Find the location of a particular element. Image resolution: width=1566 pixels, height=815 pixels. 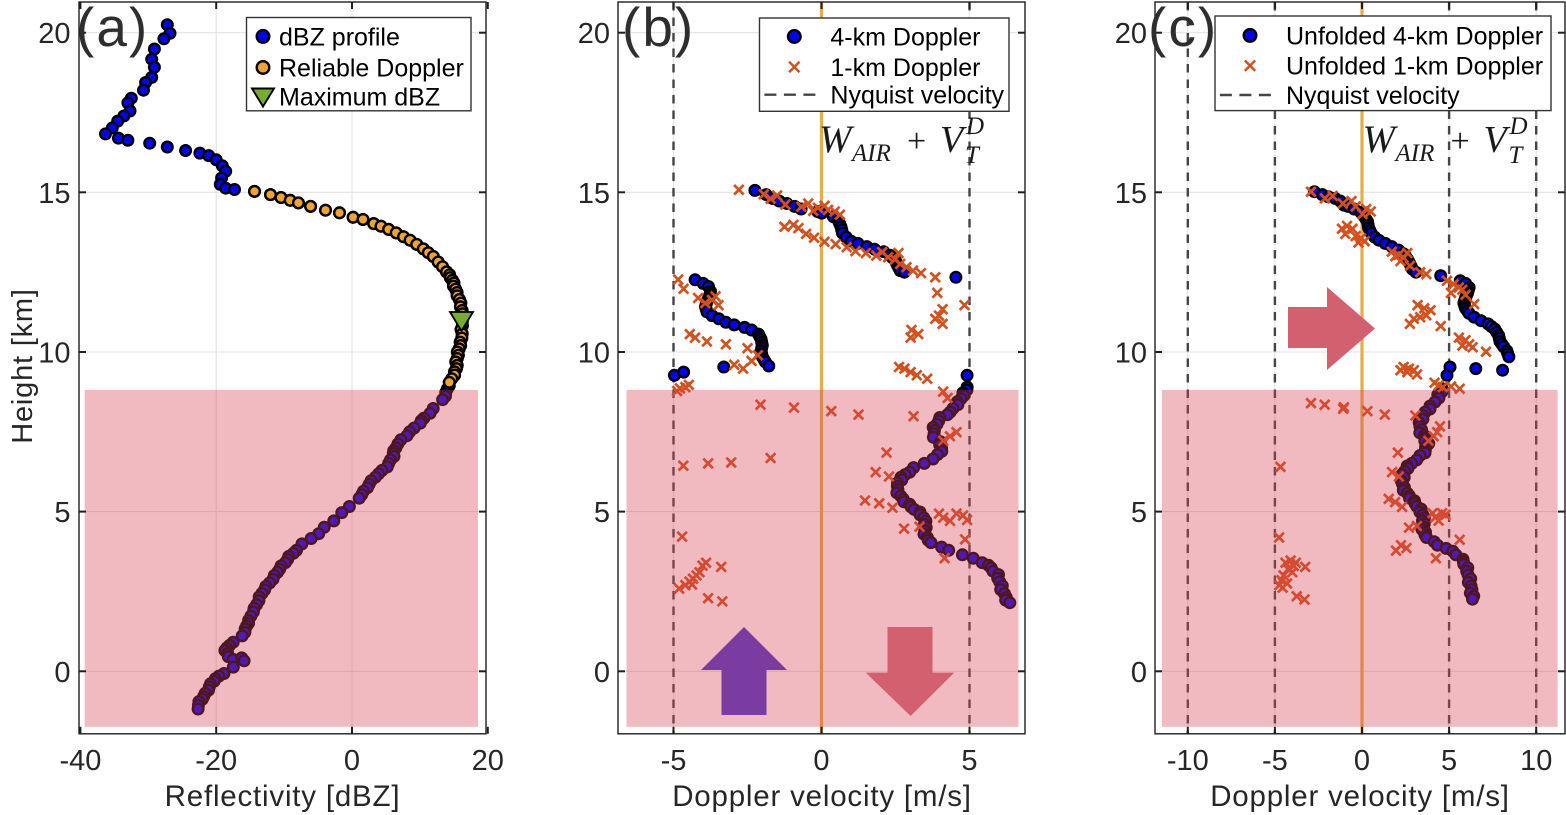

svg-text: Unfolded 1-km Doppler is located at coordinates (1414, 67).